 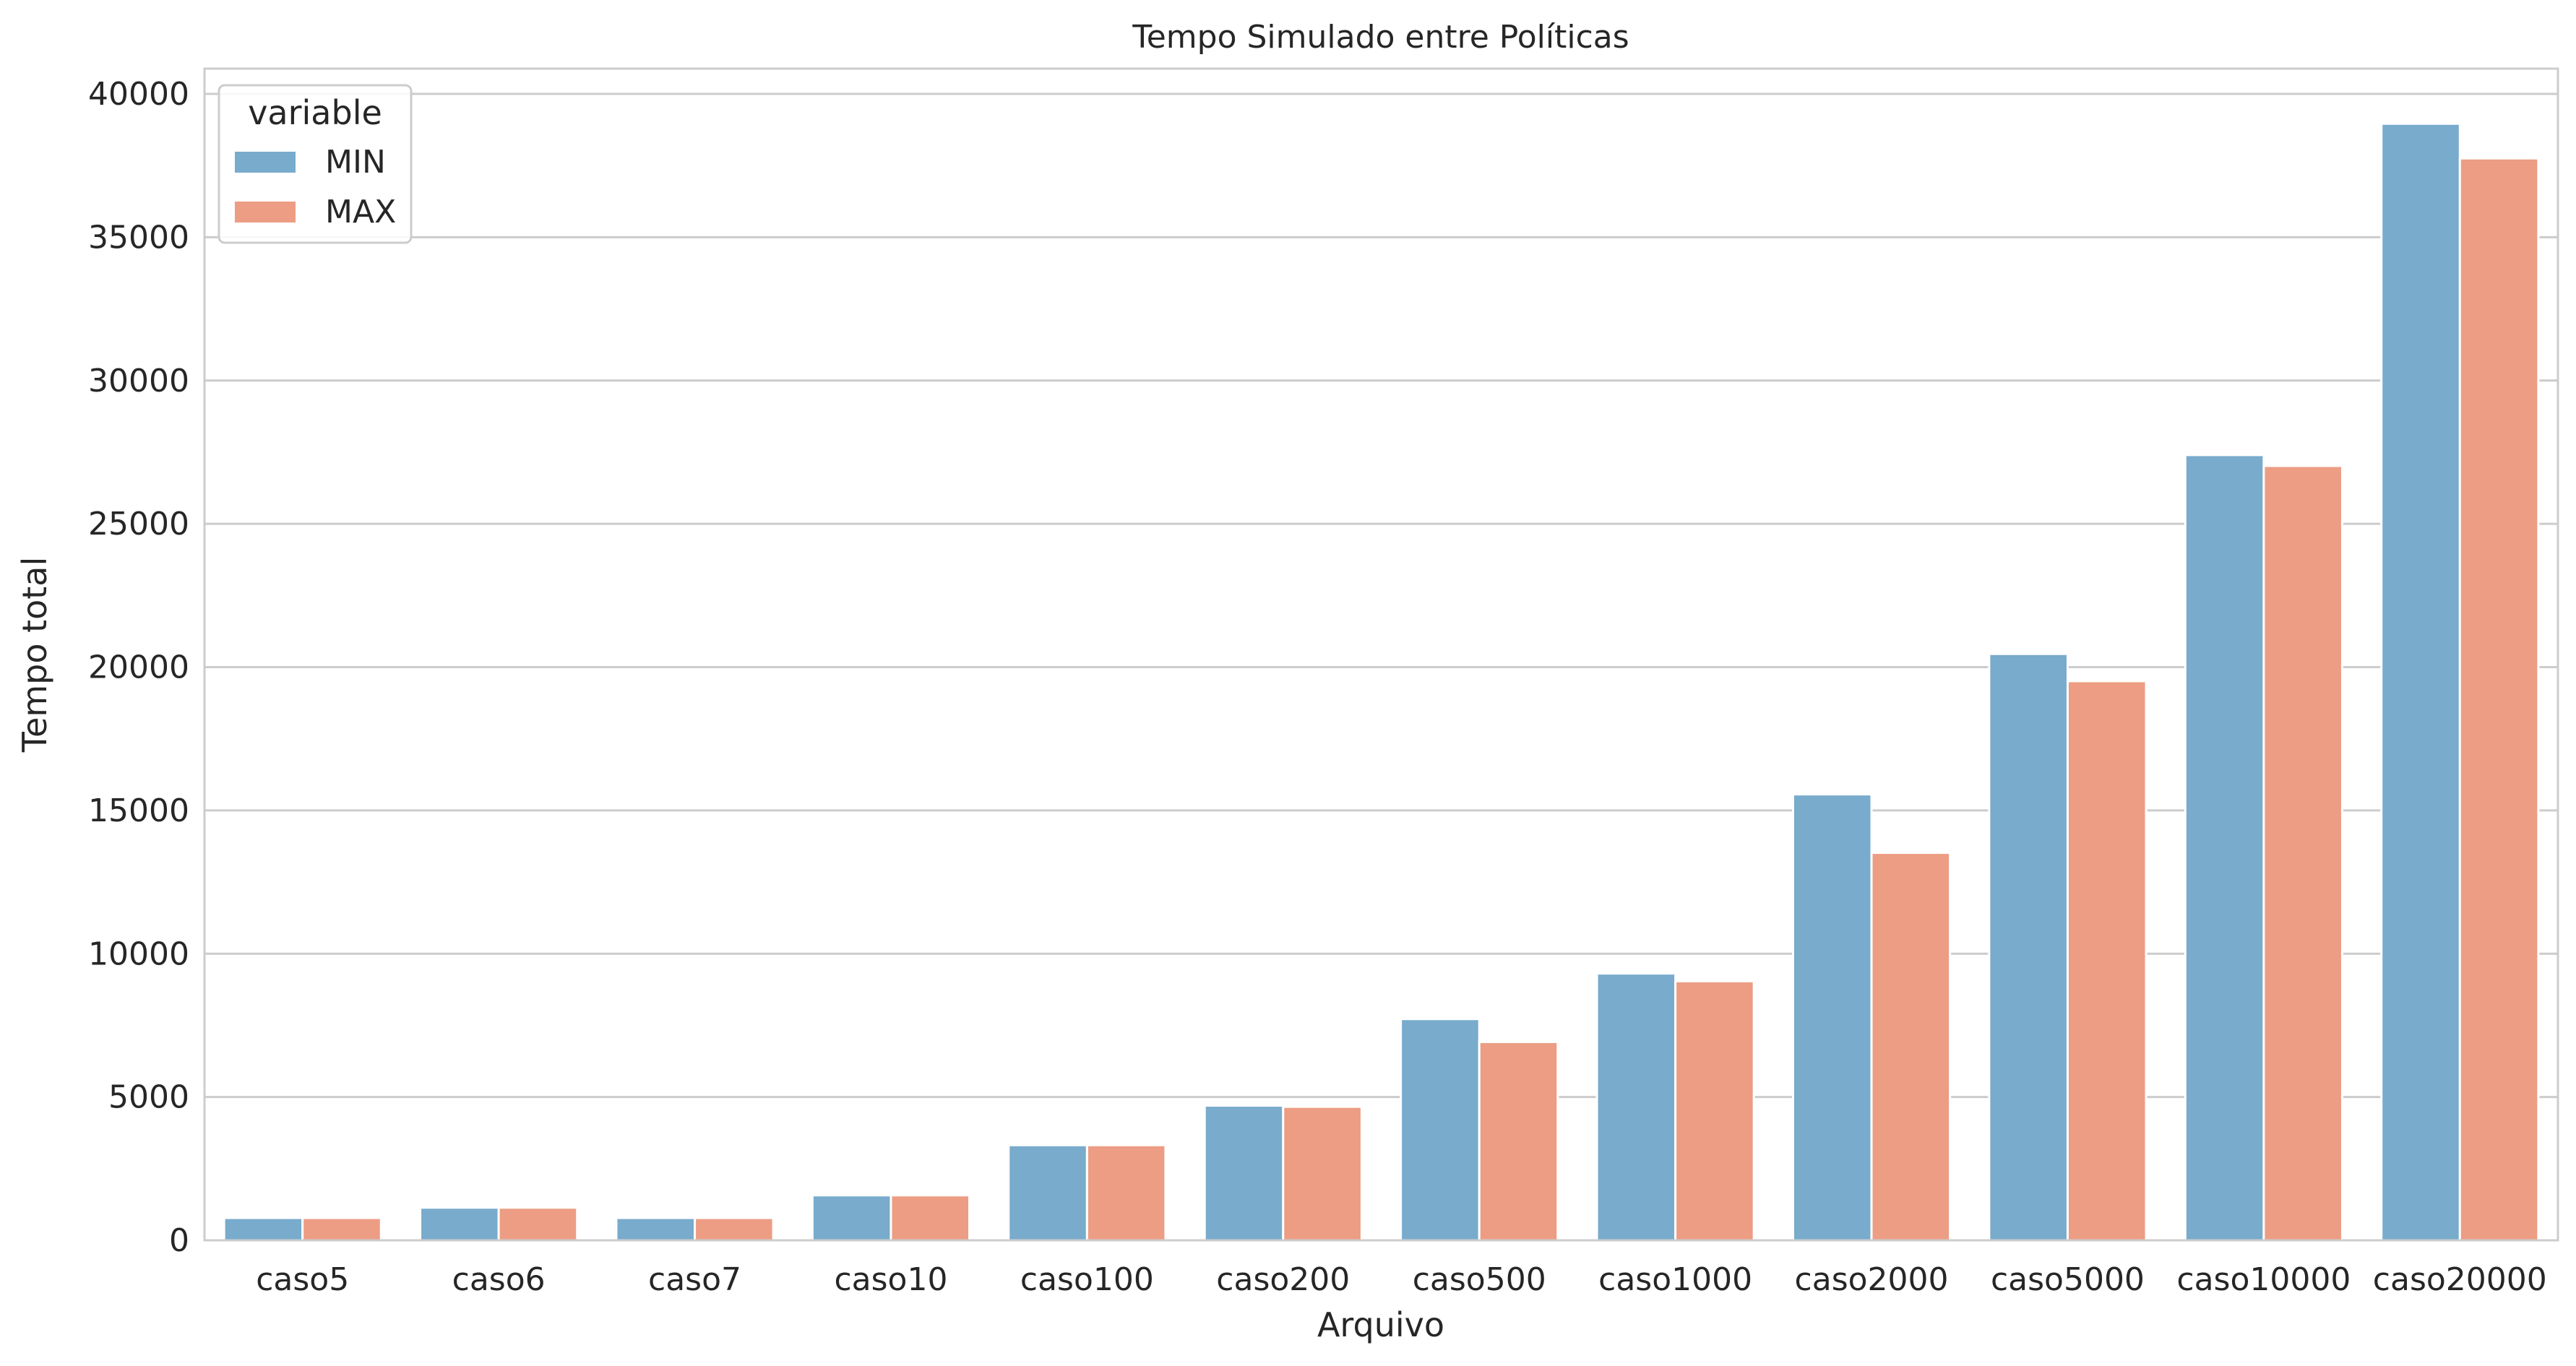 I want to click on bar-min-caso5000, so click(x=2028, y=947).